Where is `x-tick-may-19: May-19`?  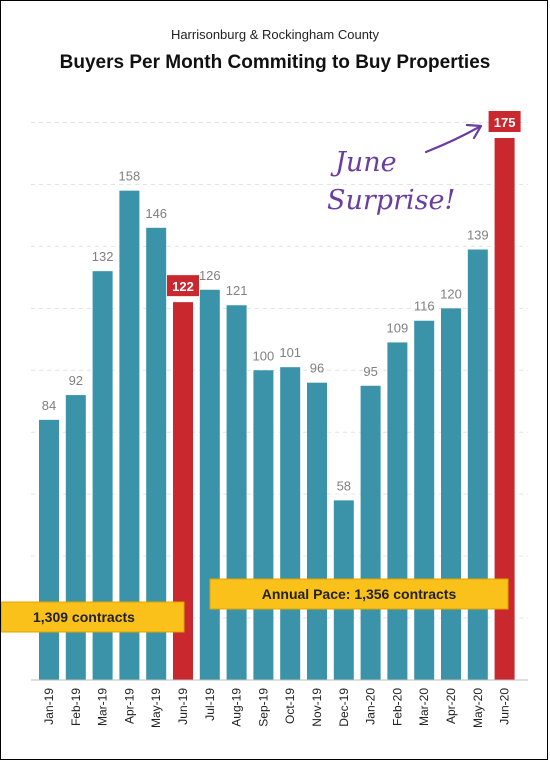 x-tick-may-19: May-19 is located at coordinates (156, 708).